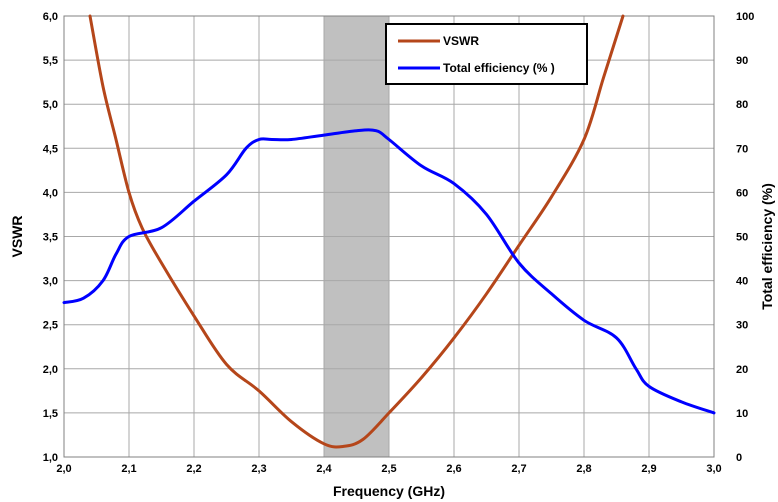  What do you see at coordinates (767, 246) in the screenshot?
I see `right-y-axis-label: Total efficiency (%)` at bounding box center [767, 246].